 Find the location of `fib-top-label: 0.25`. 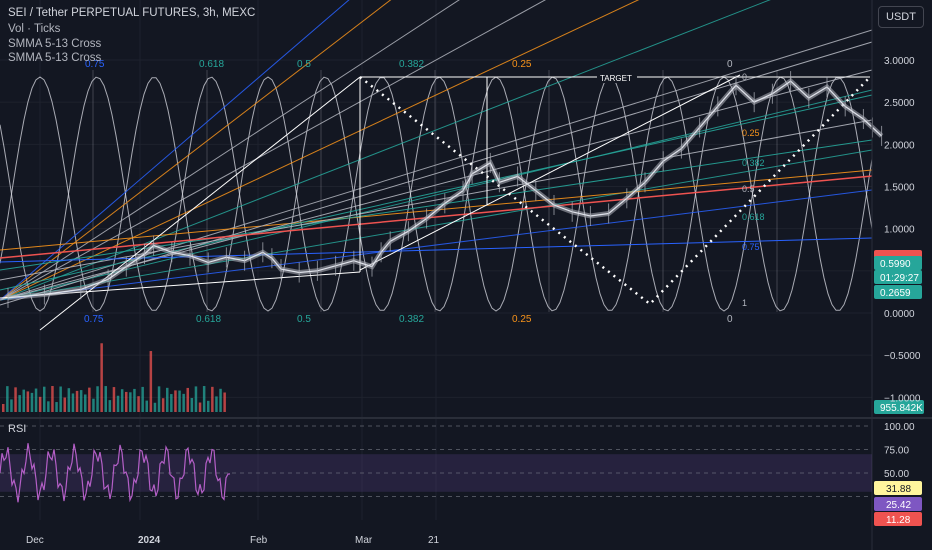

fib-top-label: 0.25 is located at coordinates (522, 64).